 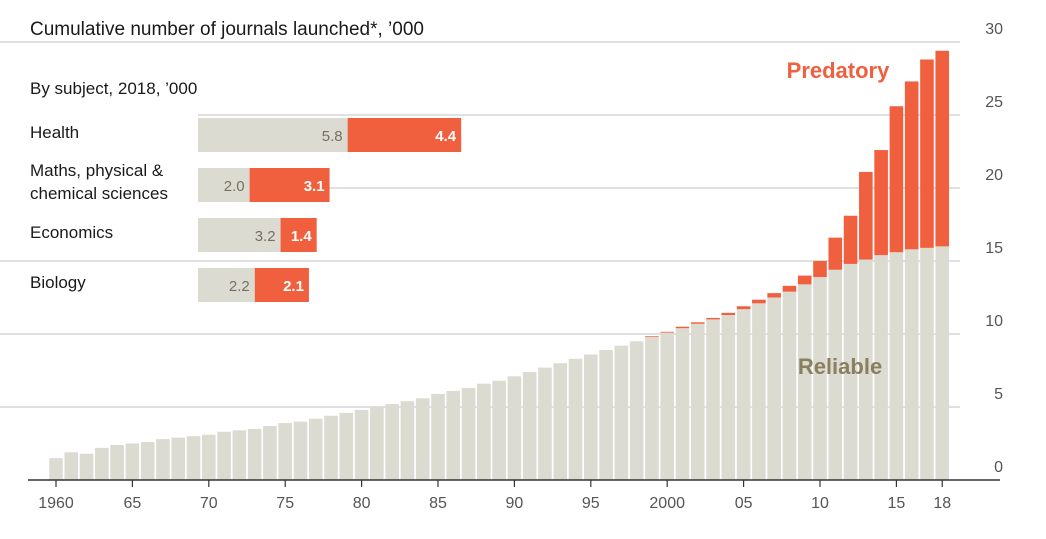 What do you see at coordinates (591, 503) in the screenshot?
I see `x-tick-95: 95` at bounding box center [591, 503].